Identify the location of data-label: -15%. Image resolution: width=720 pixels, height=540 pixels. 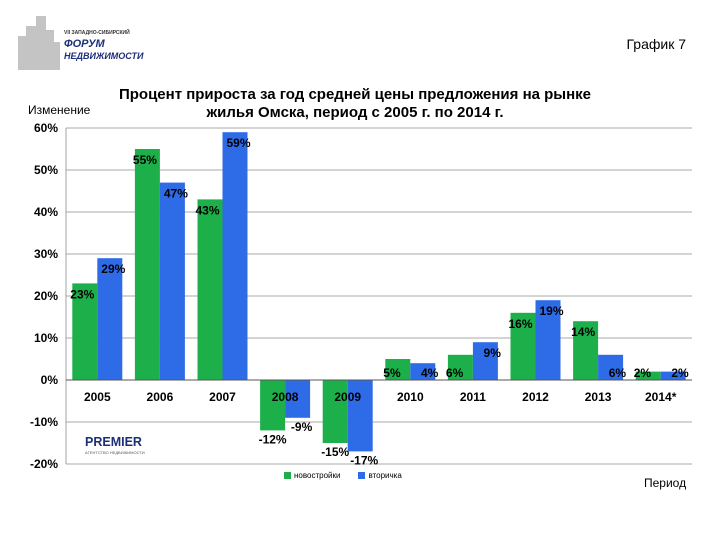
(335, 452).